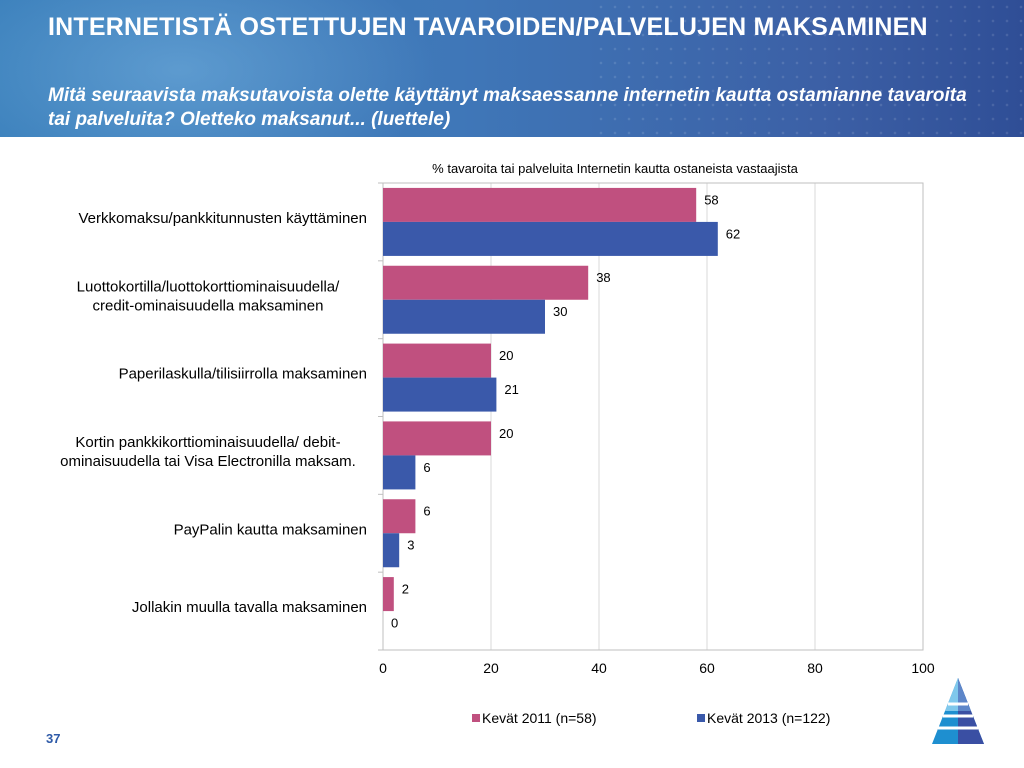  I want to click on x-tick-label: 40, so click(599, 668).